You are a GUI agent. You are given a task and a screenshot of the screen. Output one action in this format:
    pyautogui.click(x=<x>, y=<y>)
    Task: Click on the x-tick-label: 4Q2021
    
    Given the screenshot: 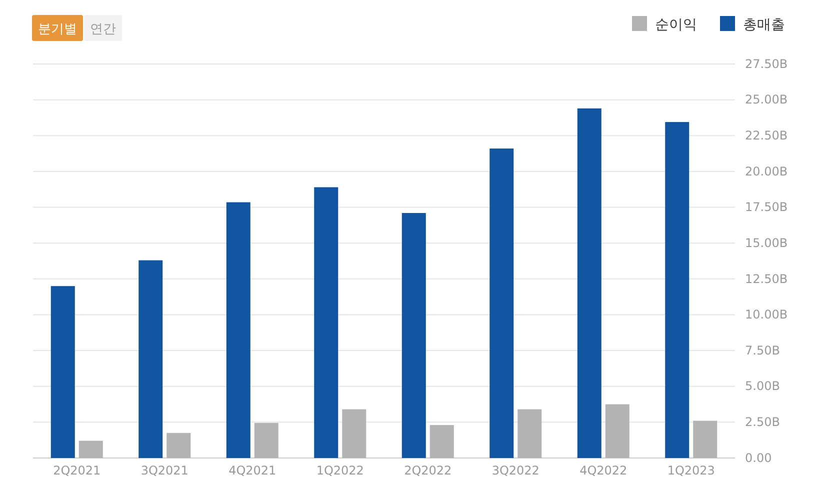 What is the action you would take?
    pyautogui.click(x=252, y=471)
    